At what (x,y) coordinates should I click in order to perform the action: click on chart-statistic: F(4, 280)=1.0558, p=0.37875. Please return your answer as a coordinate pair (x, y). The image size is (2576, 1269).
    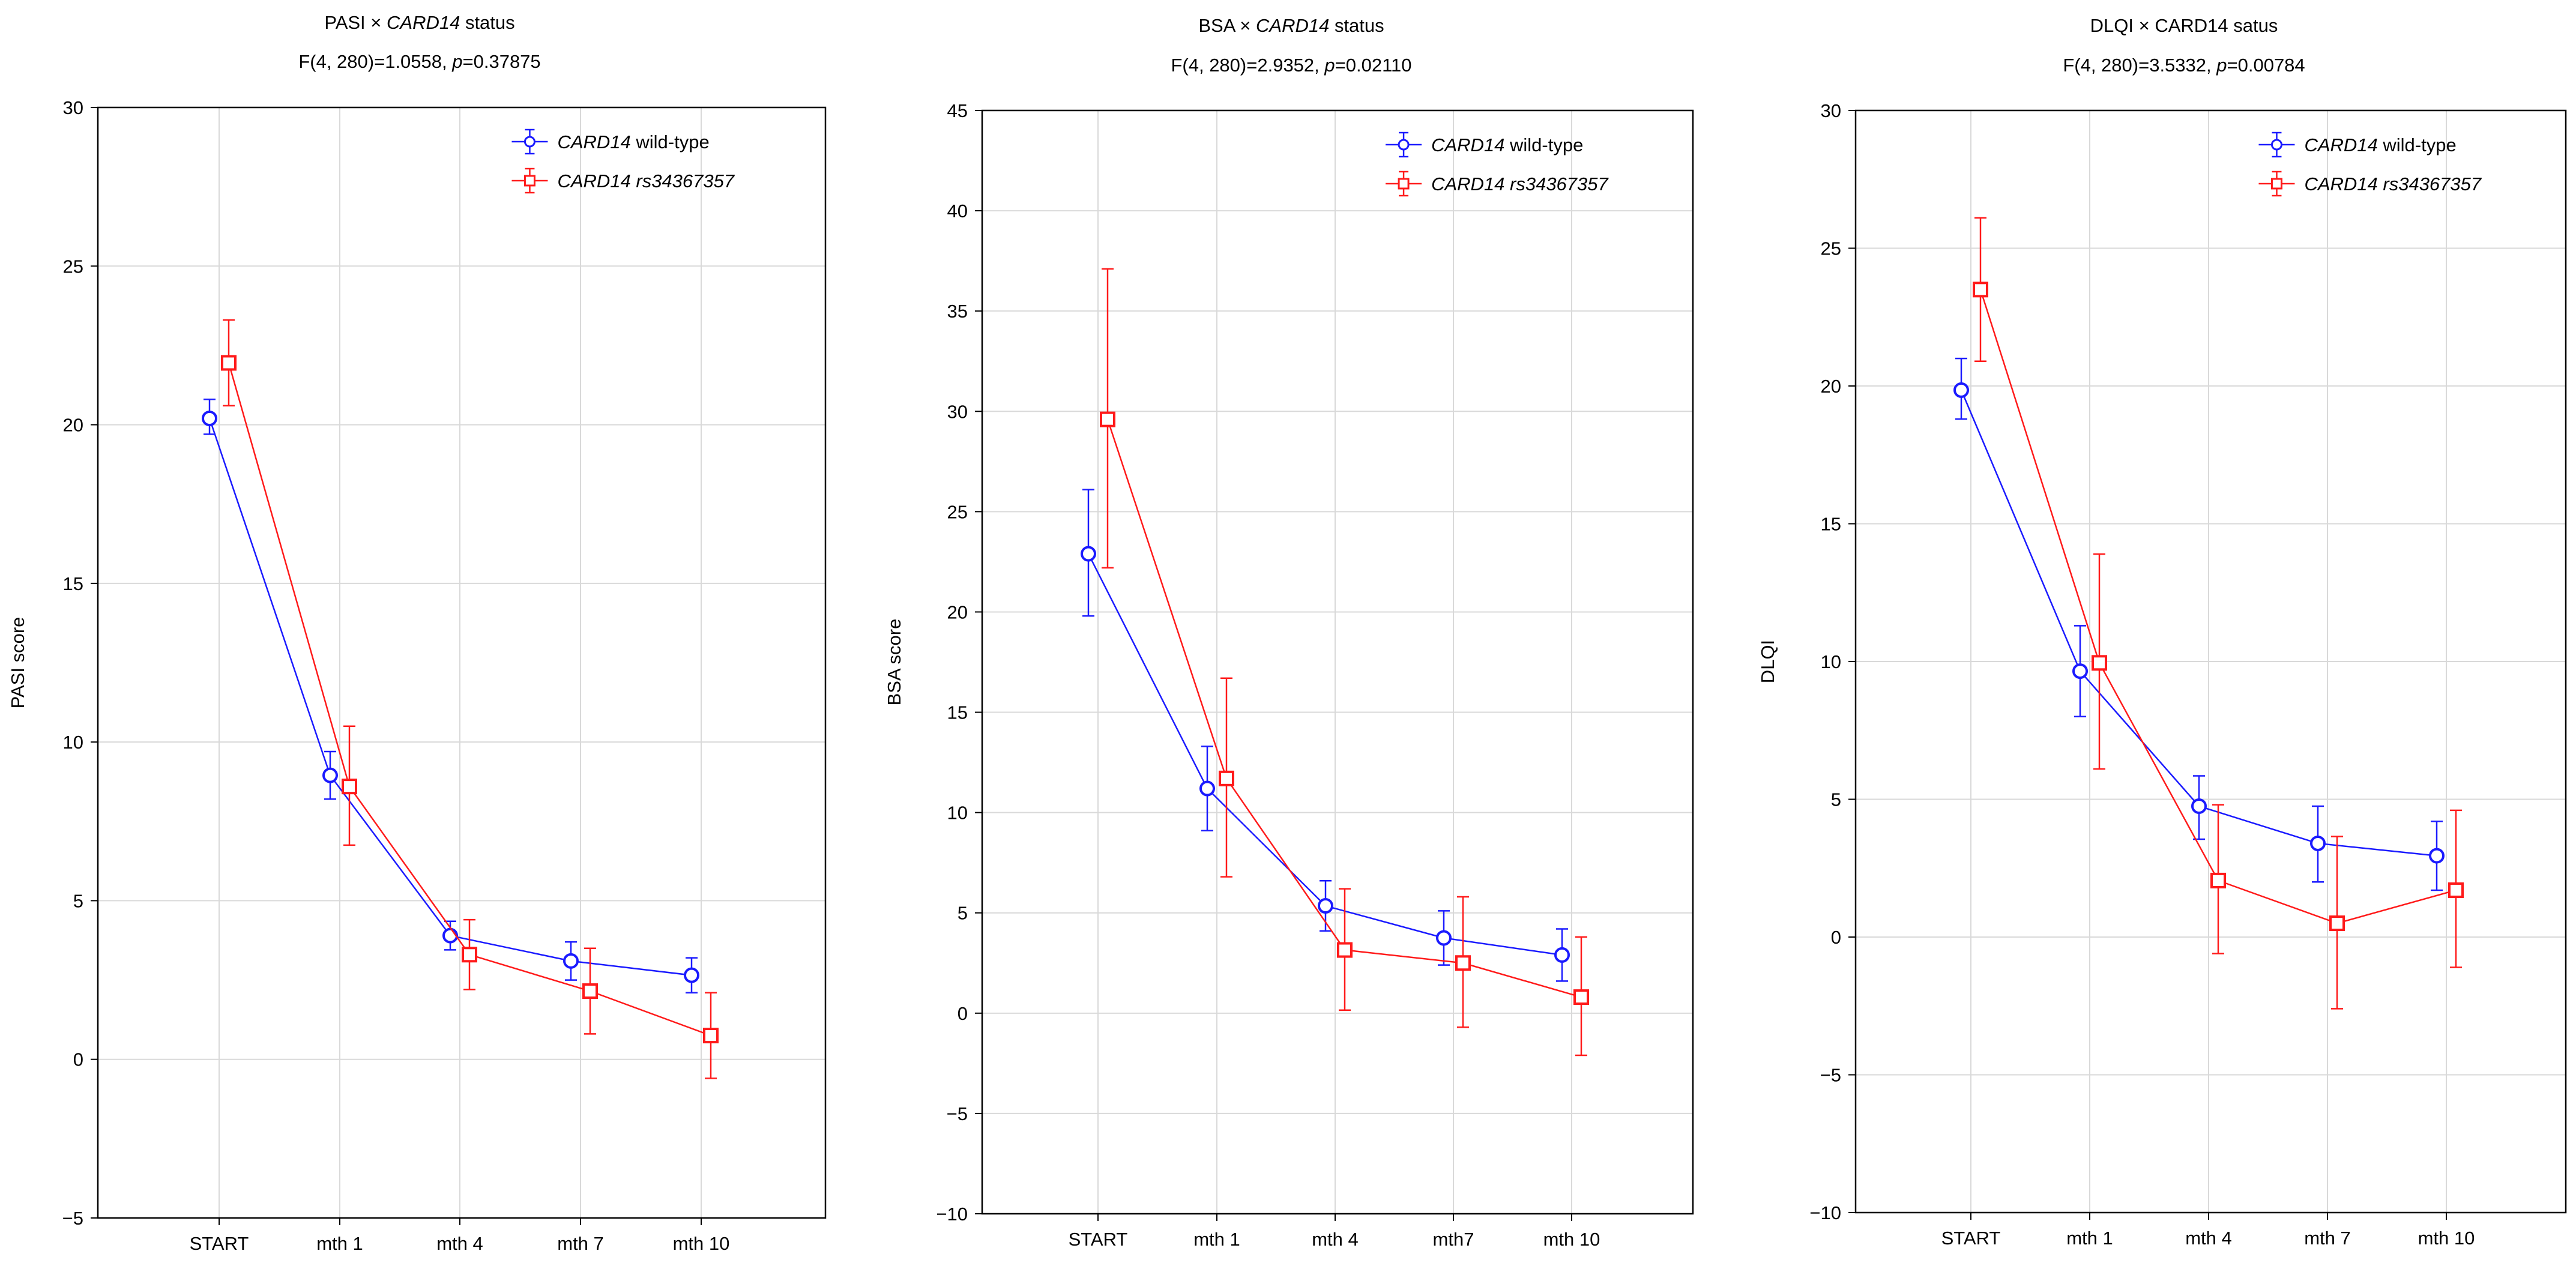
    Looking at the image, I should click on (419, 61).